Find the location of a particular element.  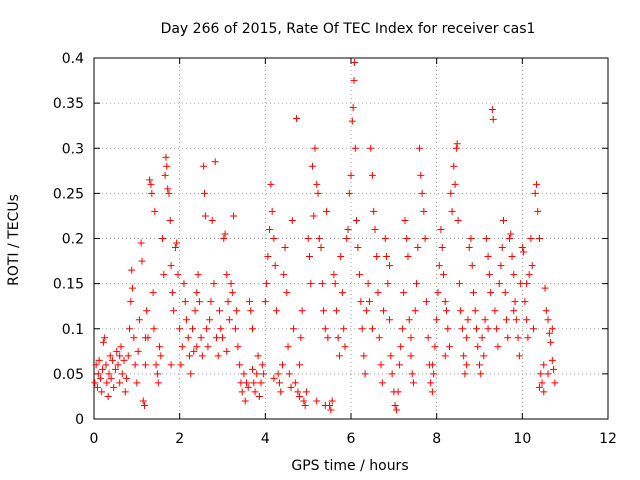

y-tick-label: 0.4 is located at coordinates (73, 59).